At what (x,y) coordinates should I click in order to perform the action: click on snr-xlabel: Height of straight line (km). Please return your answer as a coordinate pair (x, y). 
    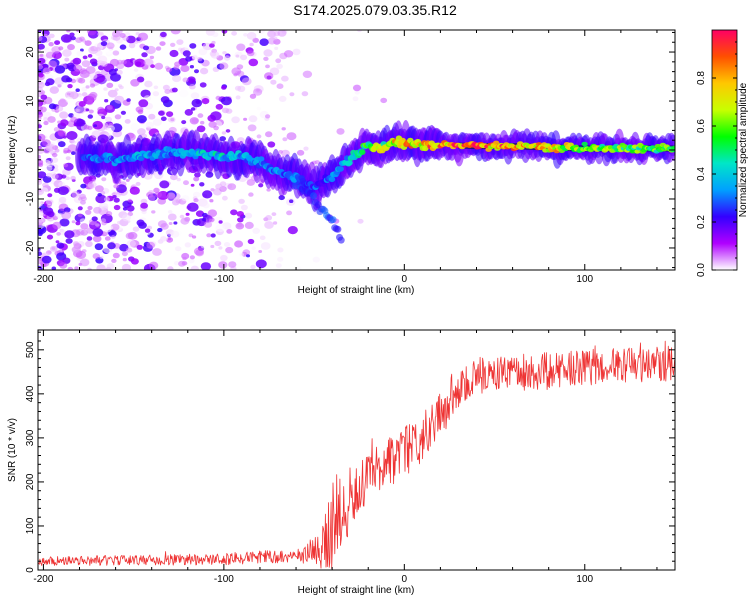
    Looking at the image, I should click on (356, 590).